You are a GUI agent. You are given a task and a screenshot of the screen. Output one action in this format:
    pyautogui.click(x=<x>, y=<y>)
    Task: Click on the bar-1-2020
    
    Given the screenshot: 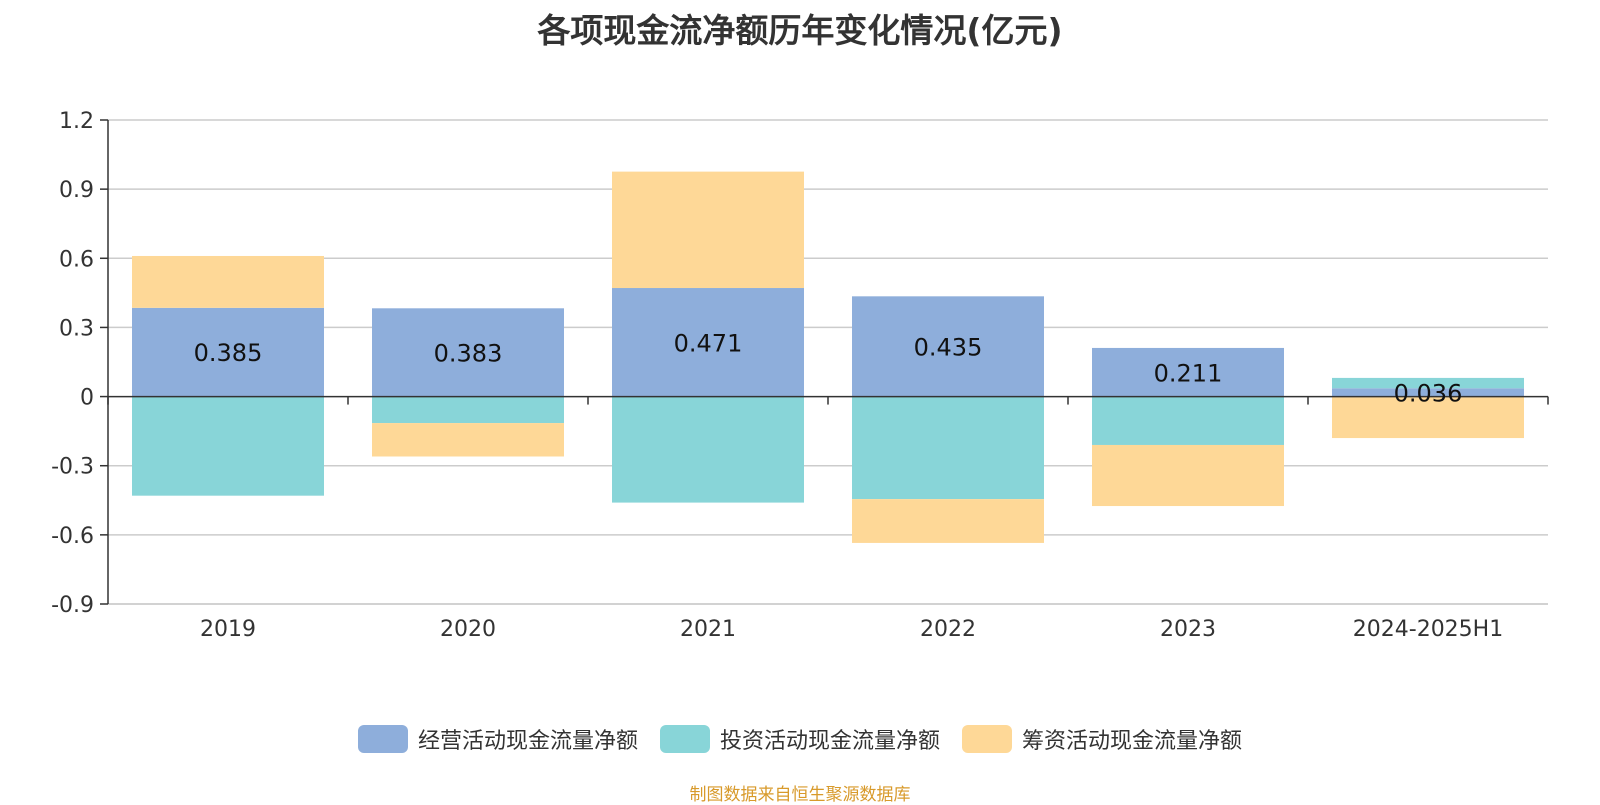 What is the action you would take?
    pyautogui.click(x=468, y=352)
    